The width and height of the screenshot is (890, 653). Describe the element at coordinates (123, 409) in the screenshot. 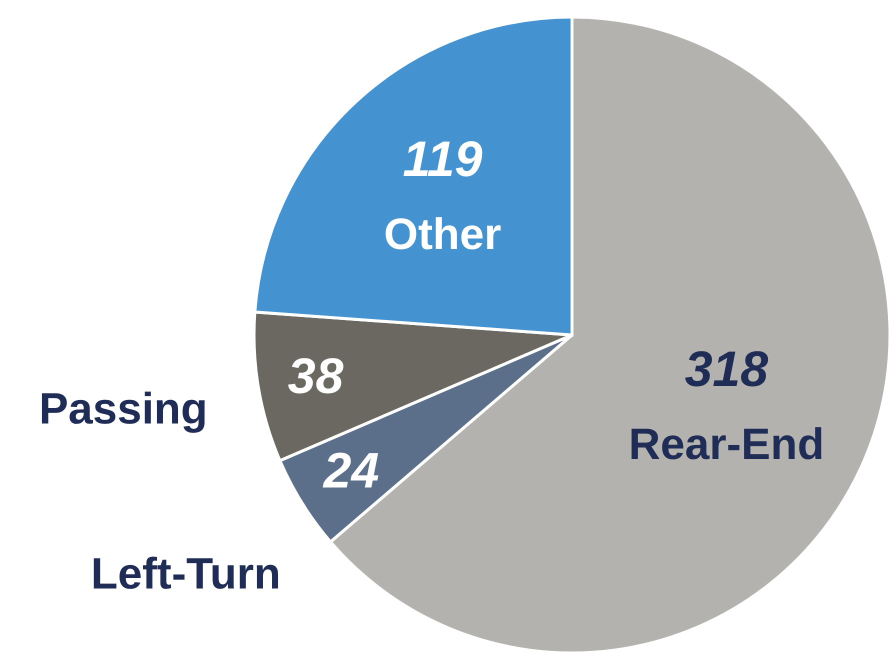

I see `slice-label: Passing` at that location.